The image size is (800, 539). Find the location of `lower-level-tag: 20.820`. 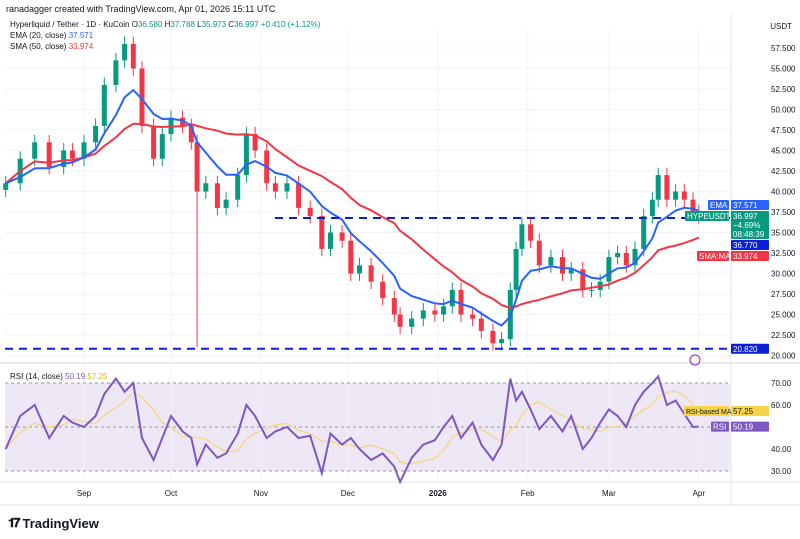

lower-level-tag: 20.820 is located at coordinates (745, 349).